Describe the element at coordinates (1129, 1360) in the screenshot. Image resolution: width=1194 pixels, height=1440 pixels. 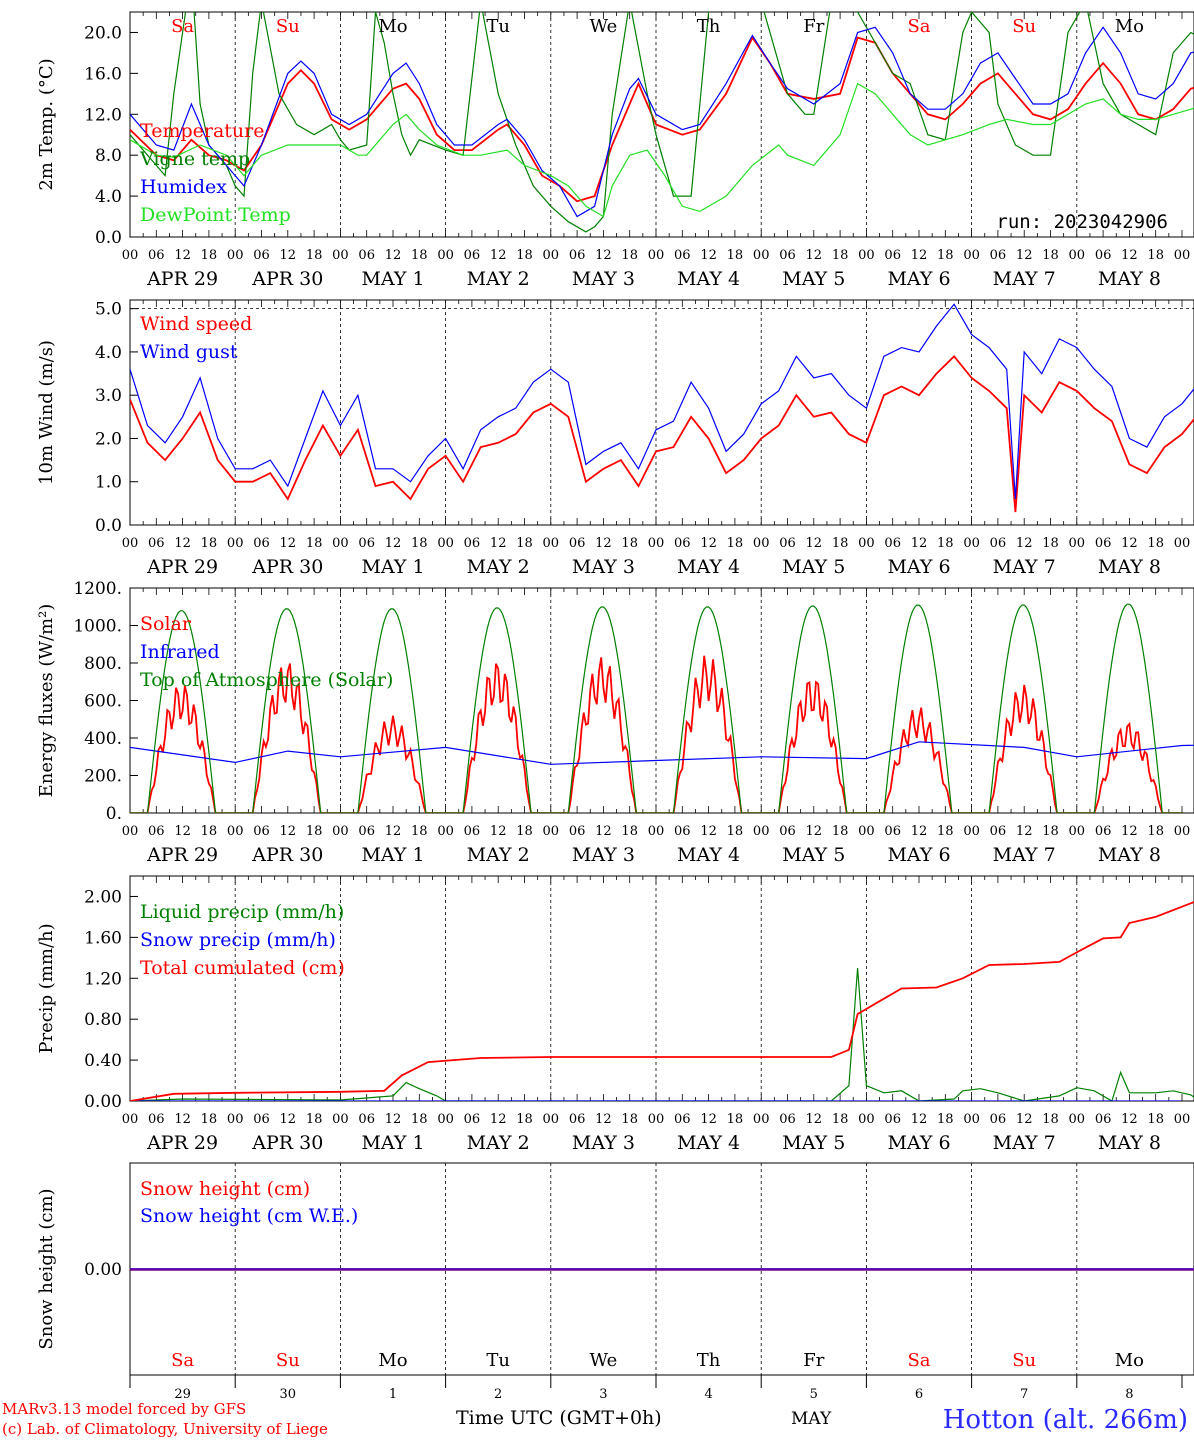
I see `bottom-day-name: Mo` at that location.